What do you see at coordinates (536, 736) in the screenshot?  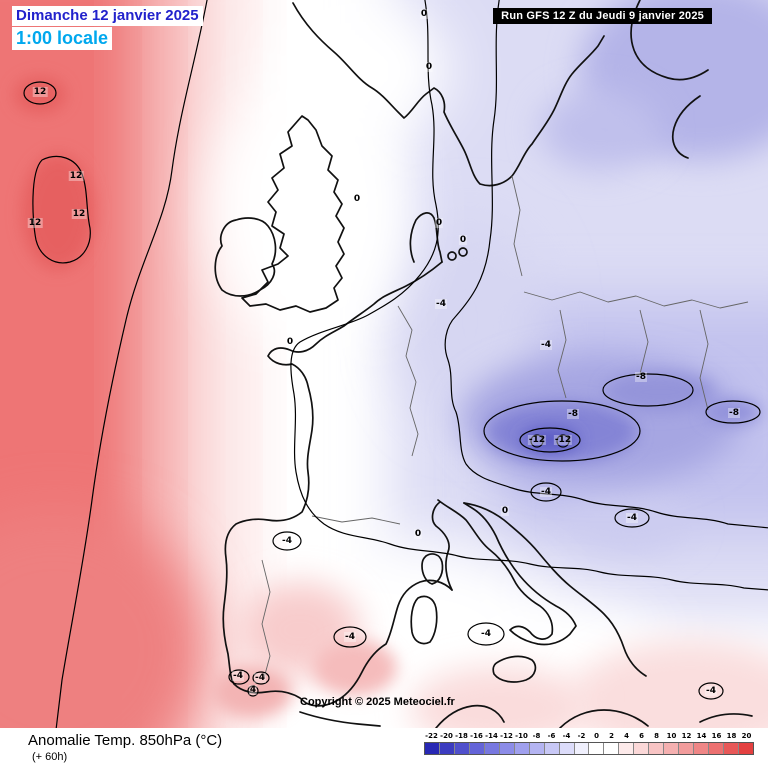 I see `legend-tick: -8` at bounding box center [536, 736].